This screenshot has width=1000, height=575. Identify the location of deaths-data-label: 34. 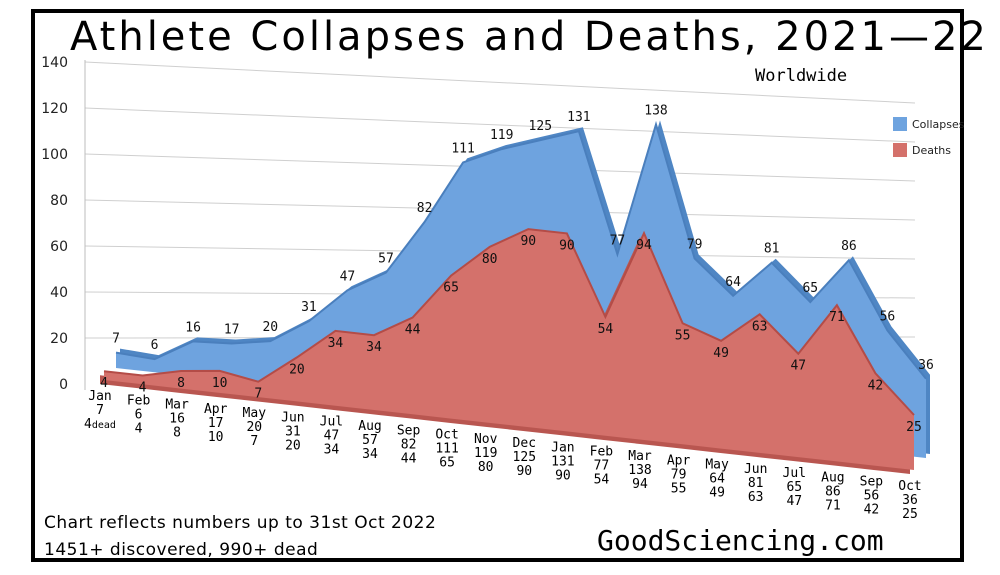
(374, 347).